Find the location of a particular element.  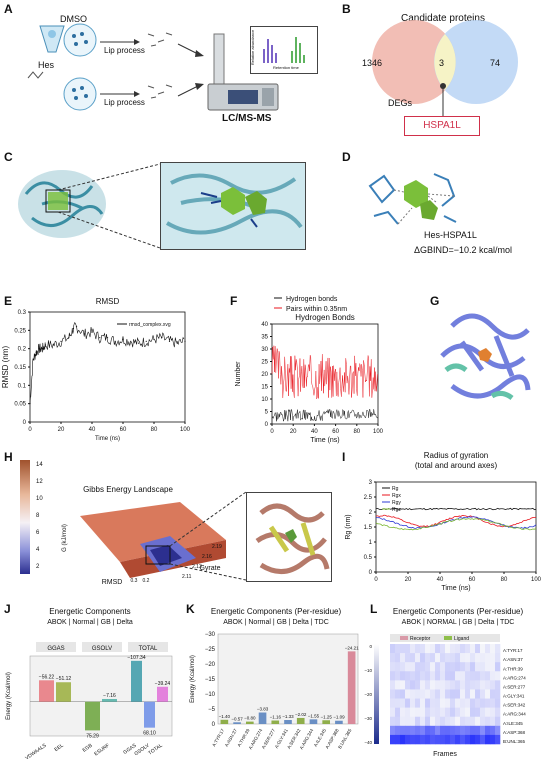

rmsd-plot-frame is located at coordinates (107, 367).